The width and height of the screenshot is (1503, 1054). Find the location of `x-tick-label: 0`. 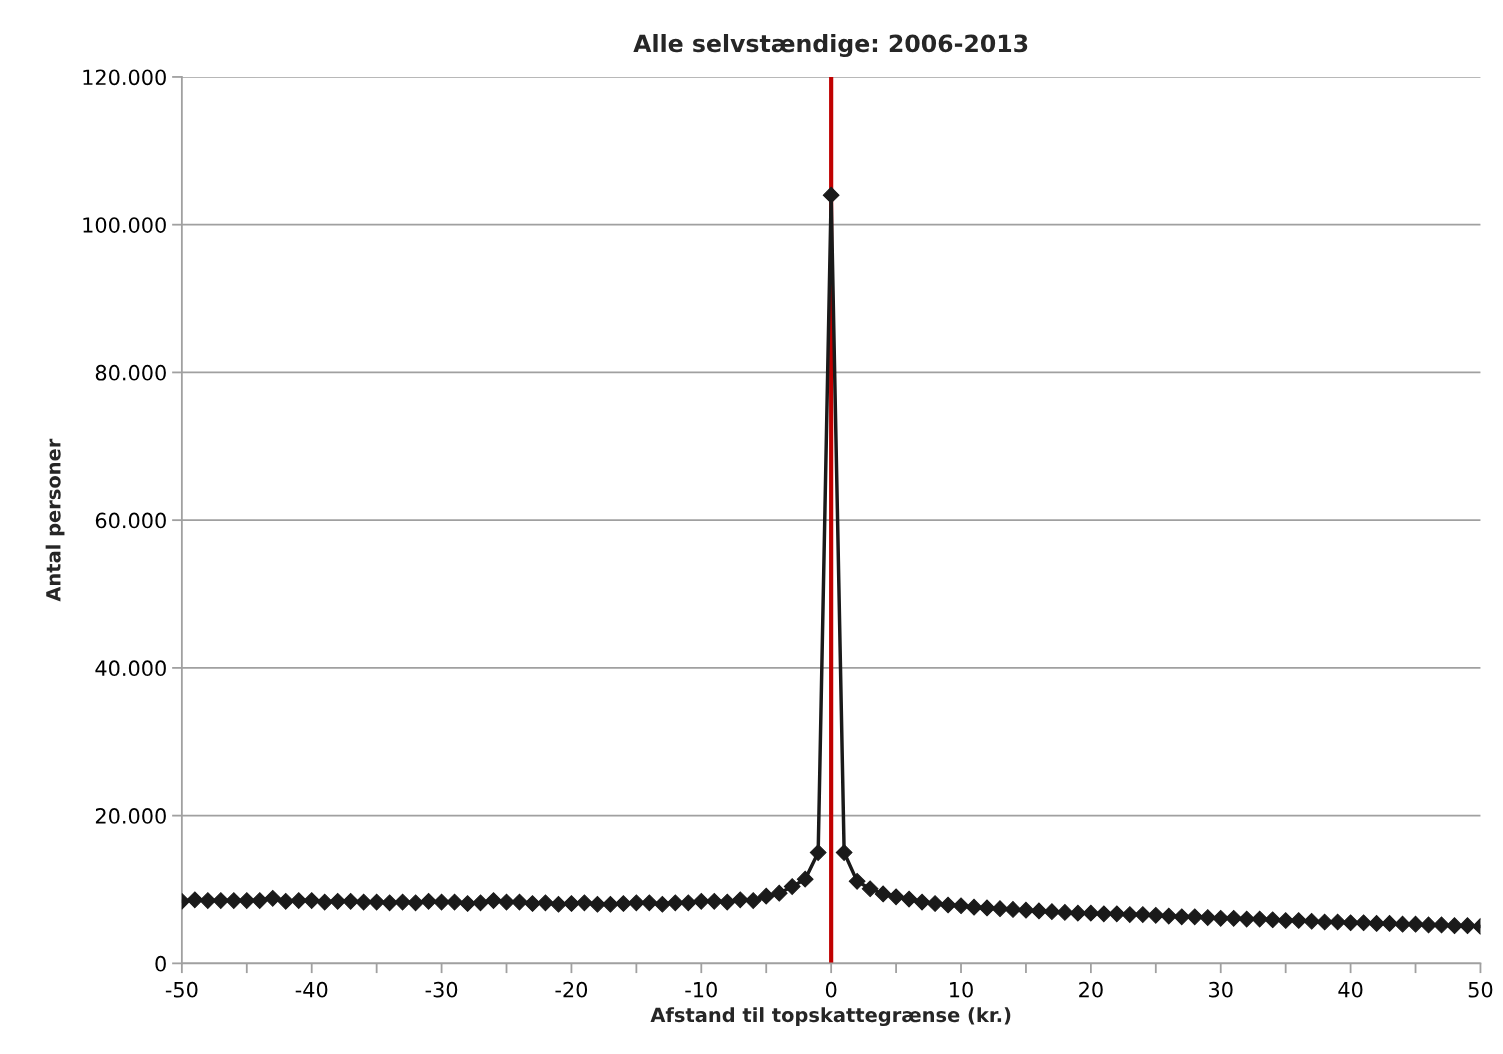

x-tick-label: 0 is located at coordinates (831, 989).